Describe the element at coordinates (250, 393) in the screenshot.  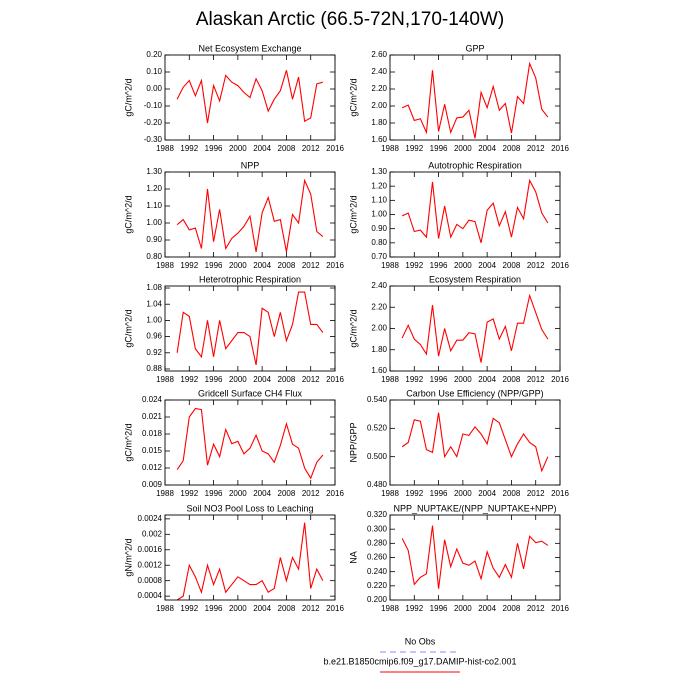
I see `panel-title: Gridcell Surface CH4 Flux` at that location.